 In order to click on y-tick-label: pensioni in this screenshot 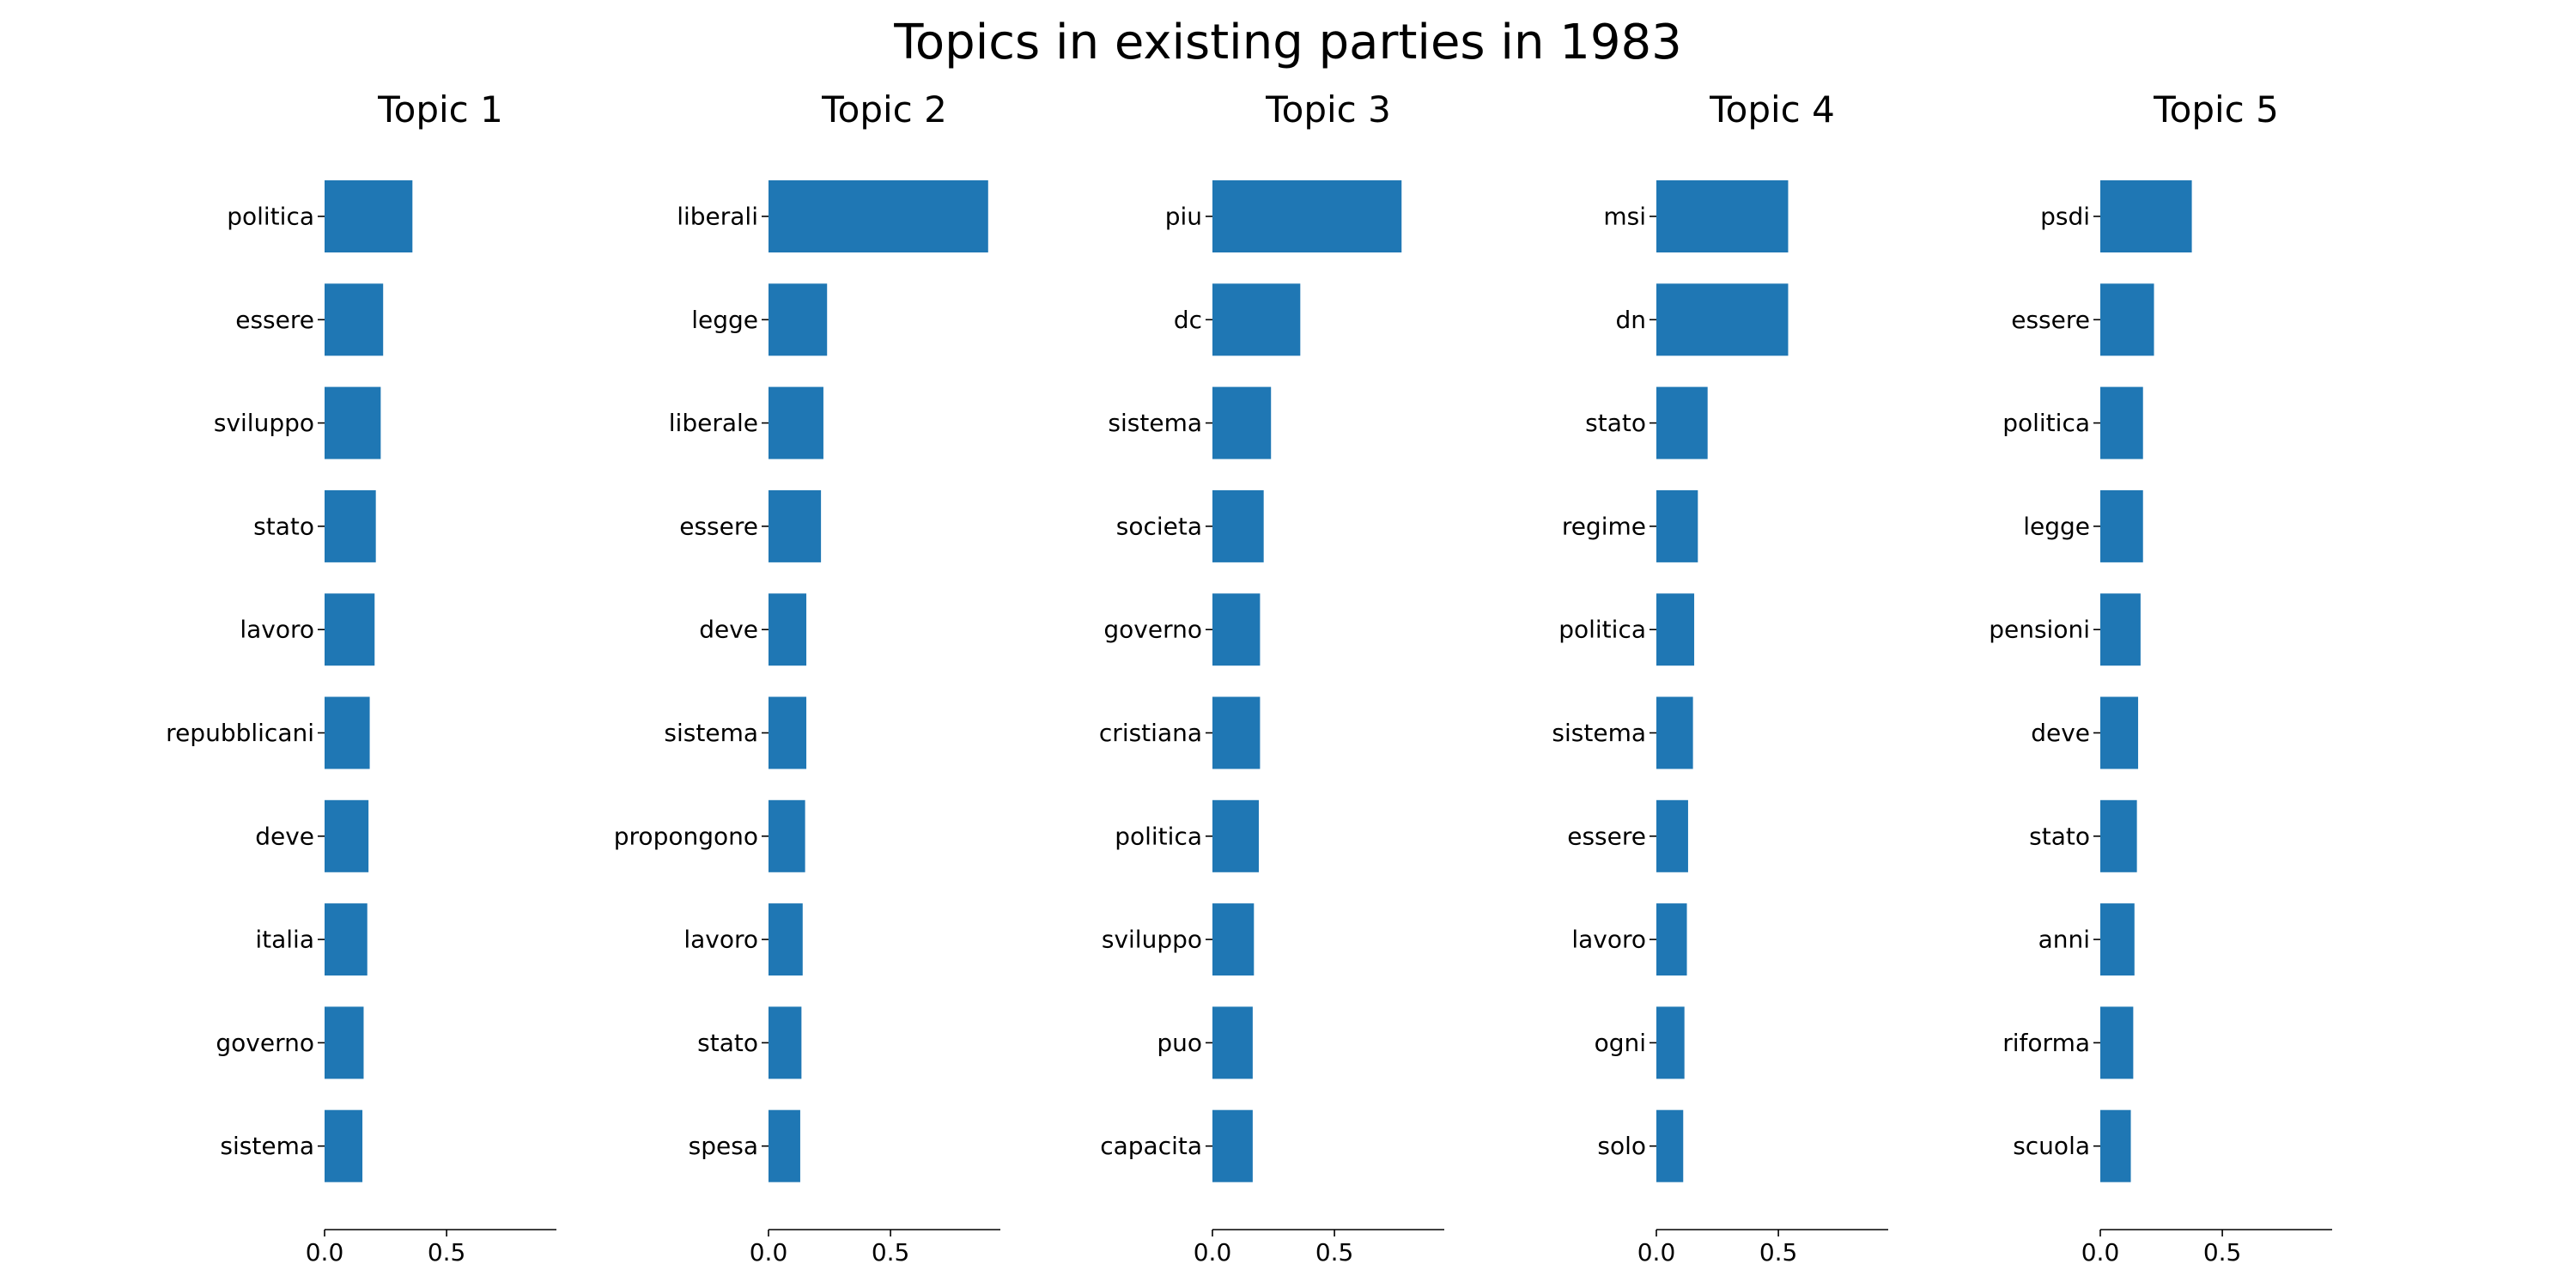, I will do `click(2040, 630)`.